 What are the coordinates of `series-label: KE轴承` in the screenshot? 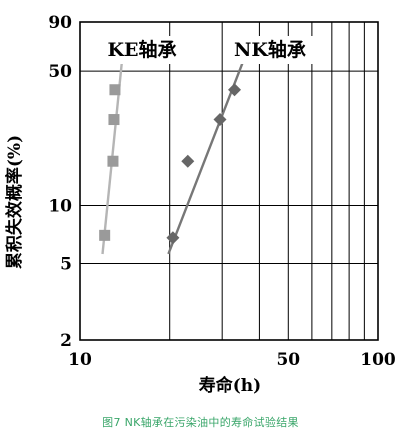 It's located at (142, 49).